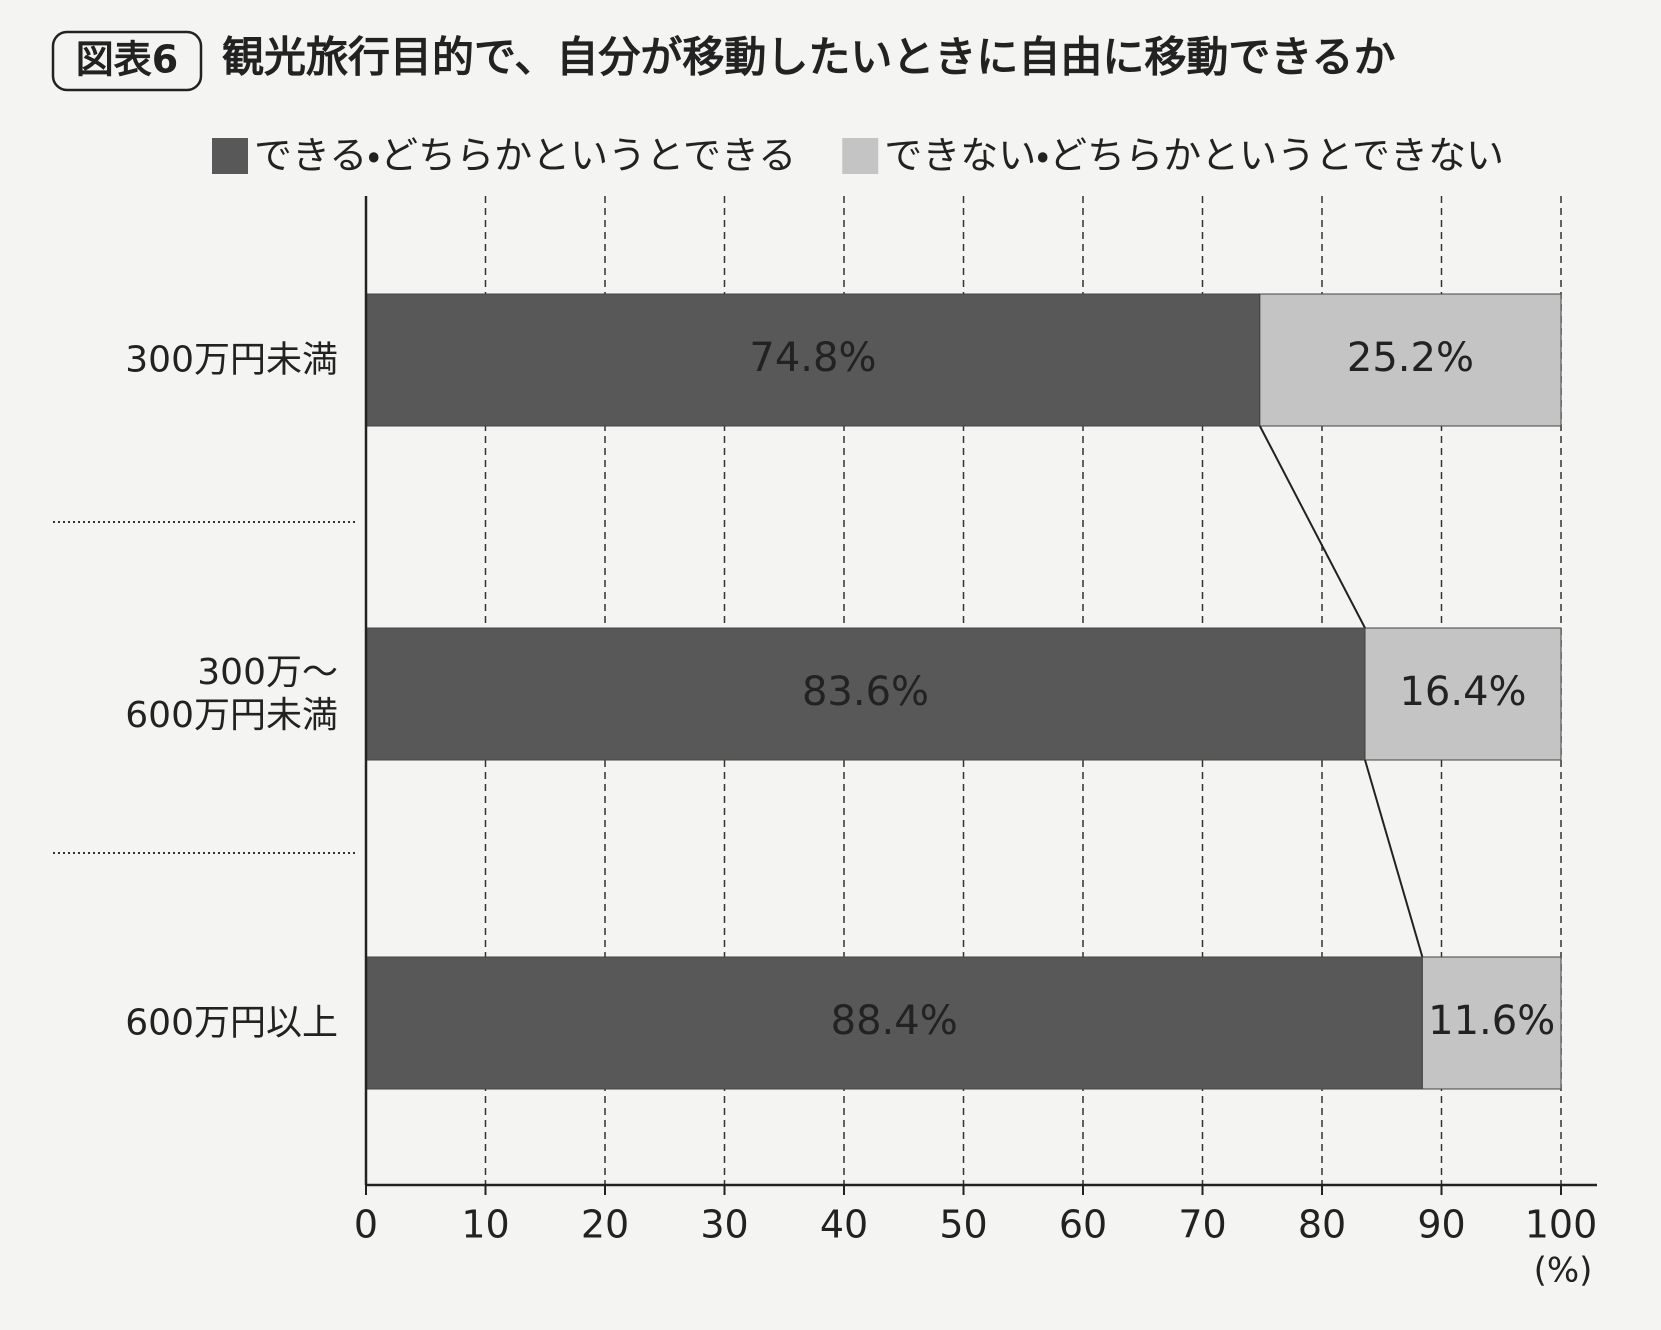 Image resolution: width=1661 pixels, height=1330 pixels. What do you see at coordinates (1194, 156) in the screenshot?
I see `legend-label: できない・どちらかというとできない` at bounding box center [1194, 156].